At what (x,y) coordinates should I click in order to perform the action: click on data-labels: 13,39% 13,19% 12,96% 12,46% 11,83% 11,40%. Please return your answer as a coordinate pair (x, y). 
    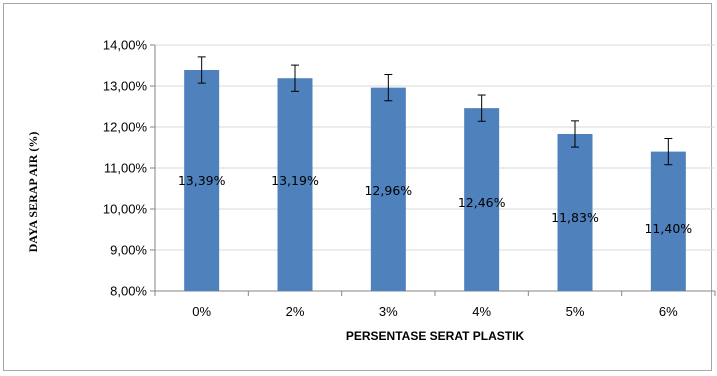
    Looking at the image, I should click on (435, 204).